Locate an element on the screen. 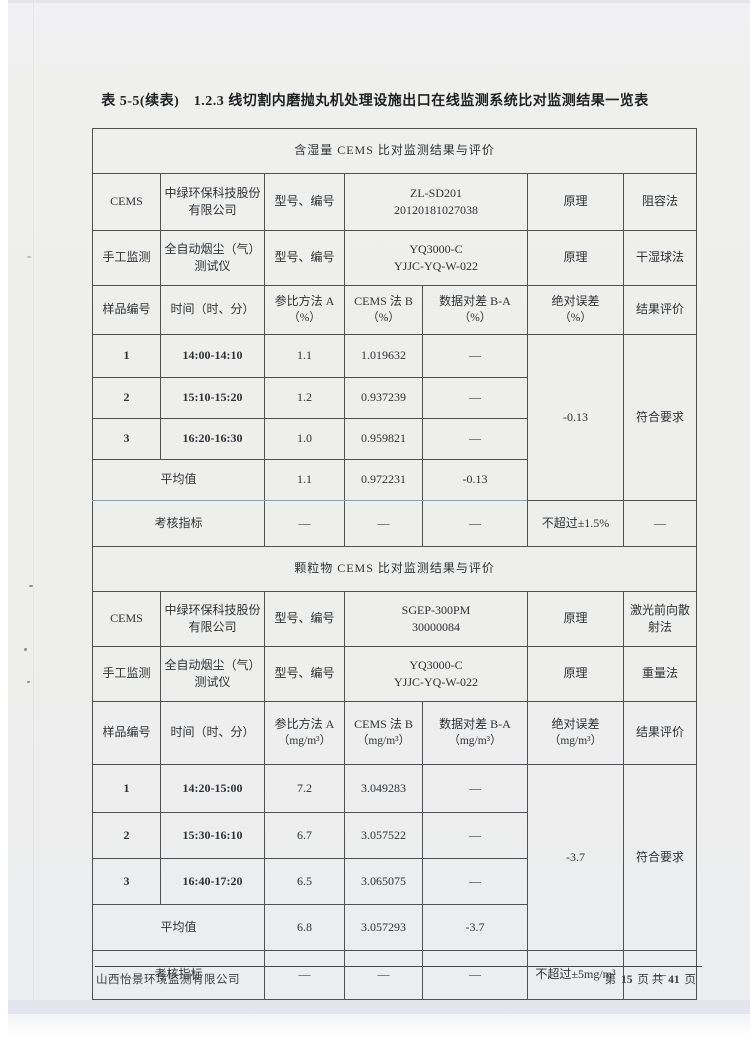  sample-row: 2 15:30-16:10 6.7 3.057522 — is located at coordinates (394, 835).